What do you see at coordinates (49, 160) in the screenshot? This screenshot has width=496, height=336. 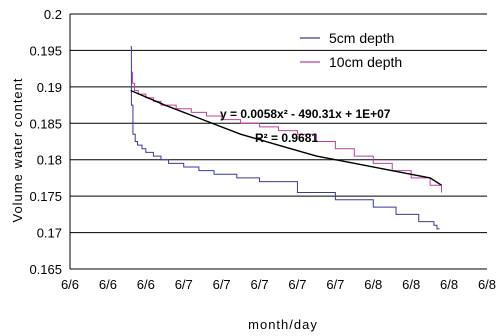 I see `y-tick-label-4: 0.18` at bounding box center [49, 160].